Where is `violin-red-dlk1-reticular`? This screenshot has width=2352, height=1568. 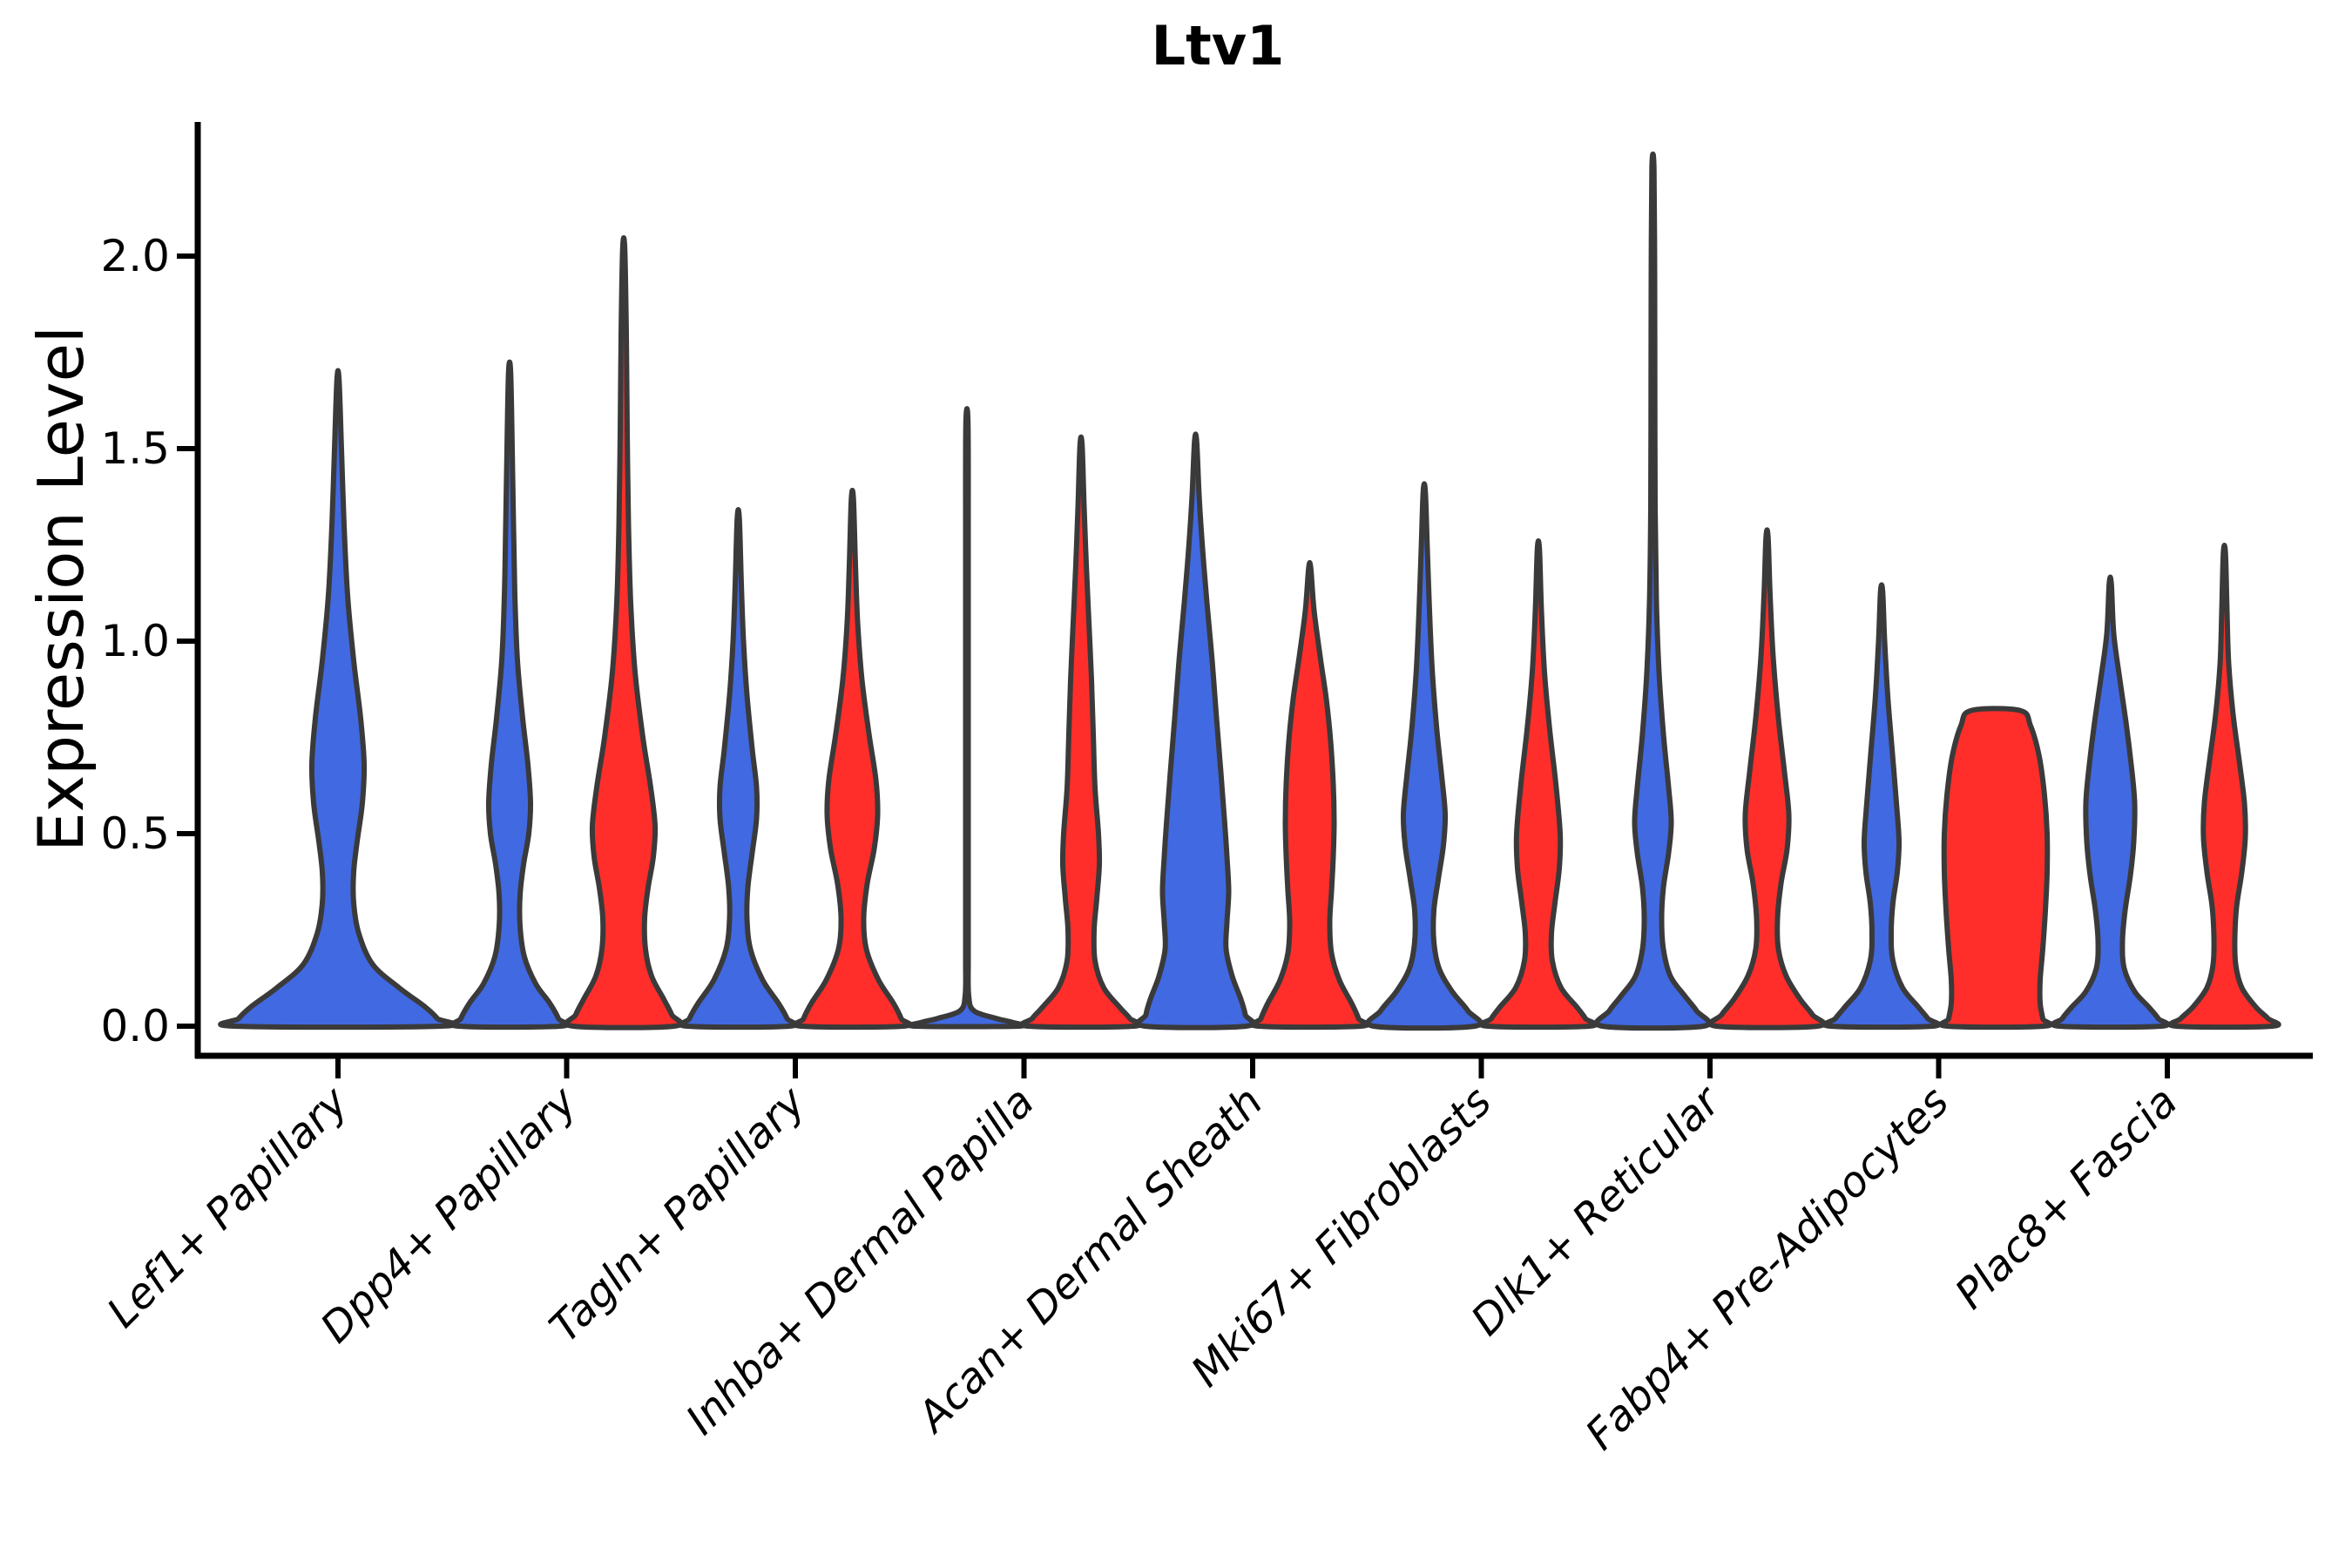
violin-red-dlk1-reticular is located at coordinates (1767, 779).